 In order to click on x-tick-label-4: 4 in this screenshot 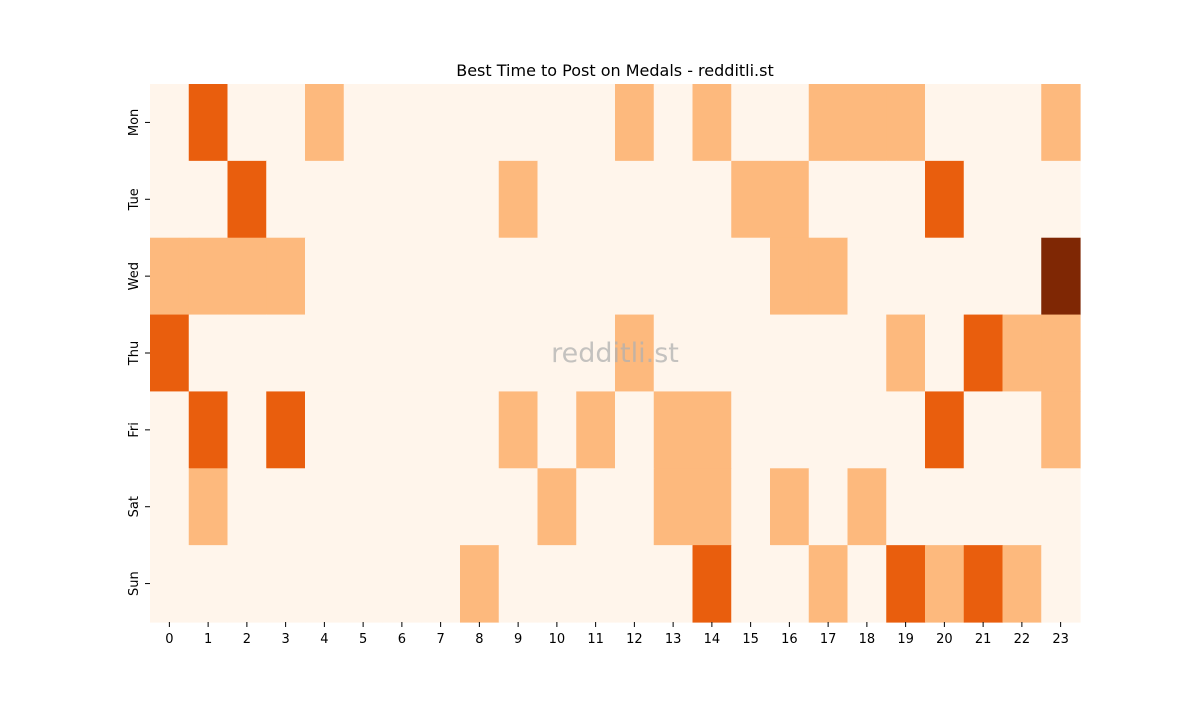, I will do `click(324, 639)`.